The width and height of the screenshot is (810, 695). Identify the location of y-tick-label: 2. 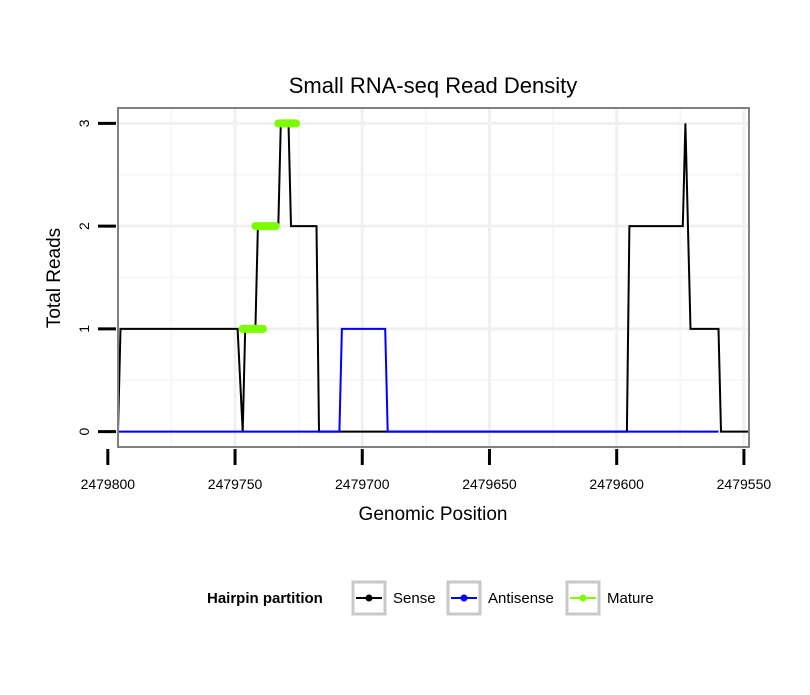
(84, 226).